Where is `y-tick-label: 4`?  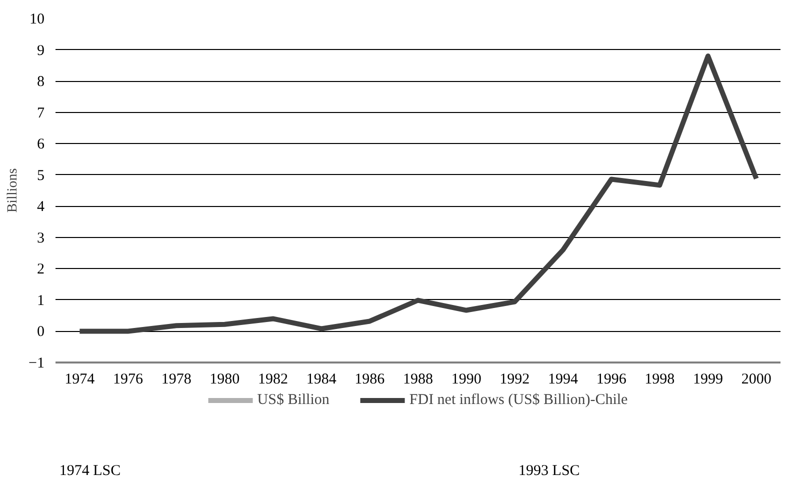 y-tick-label: 4 is located at coordinates (41, 207).